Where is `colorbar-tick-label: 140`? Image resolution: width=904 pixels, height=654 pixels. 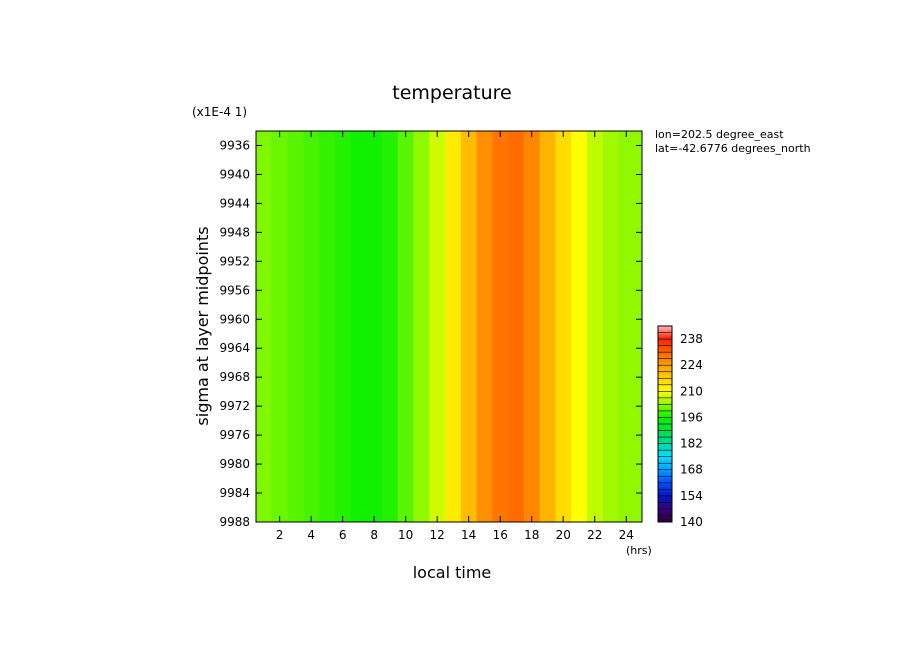 colorbar-tick-label: 140 is located at coordinates (691, 522).